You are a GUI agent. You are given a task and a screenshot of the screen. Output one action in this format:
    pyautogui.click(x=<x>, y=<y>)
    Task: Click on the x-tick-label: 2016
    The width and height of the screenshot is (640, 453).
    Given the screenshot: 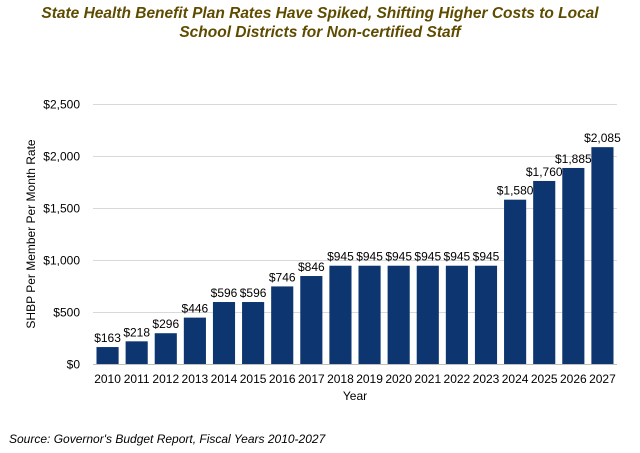 What is the action you would take?
    pyautogui.click(x=282, y=379)
    